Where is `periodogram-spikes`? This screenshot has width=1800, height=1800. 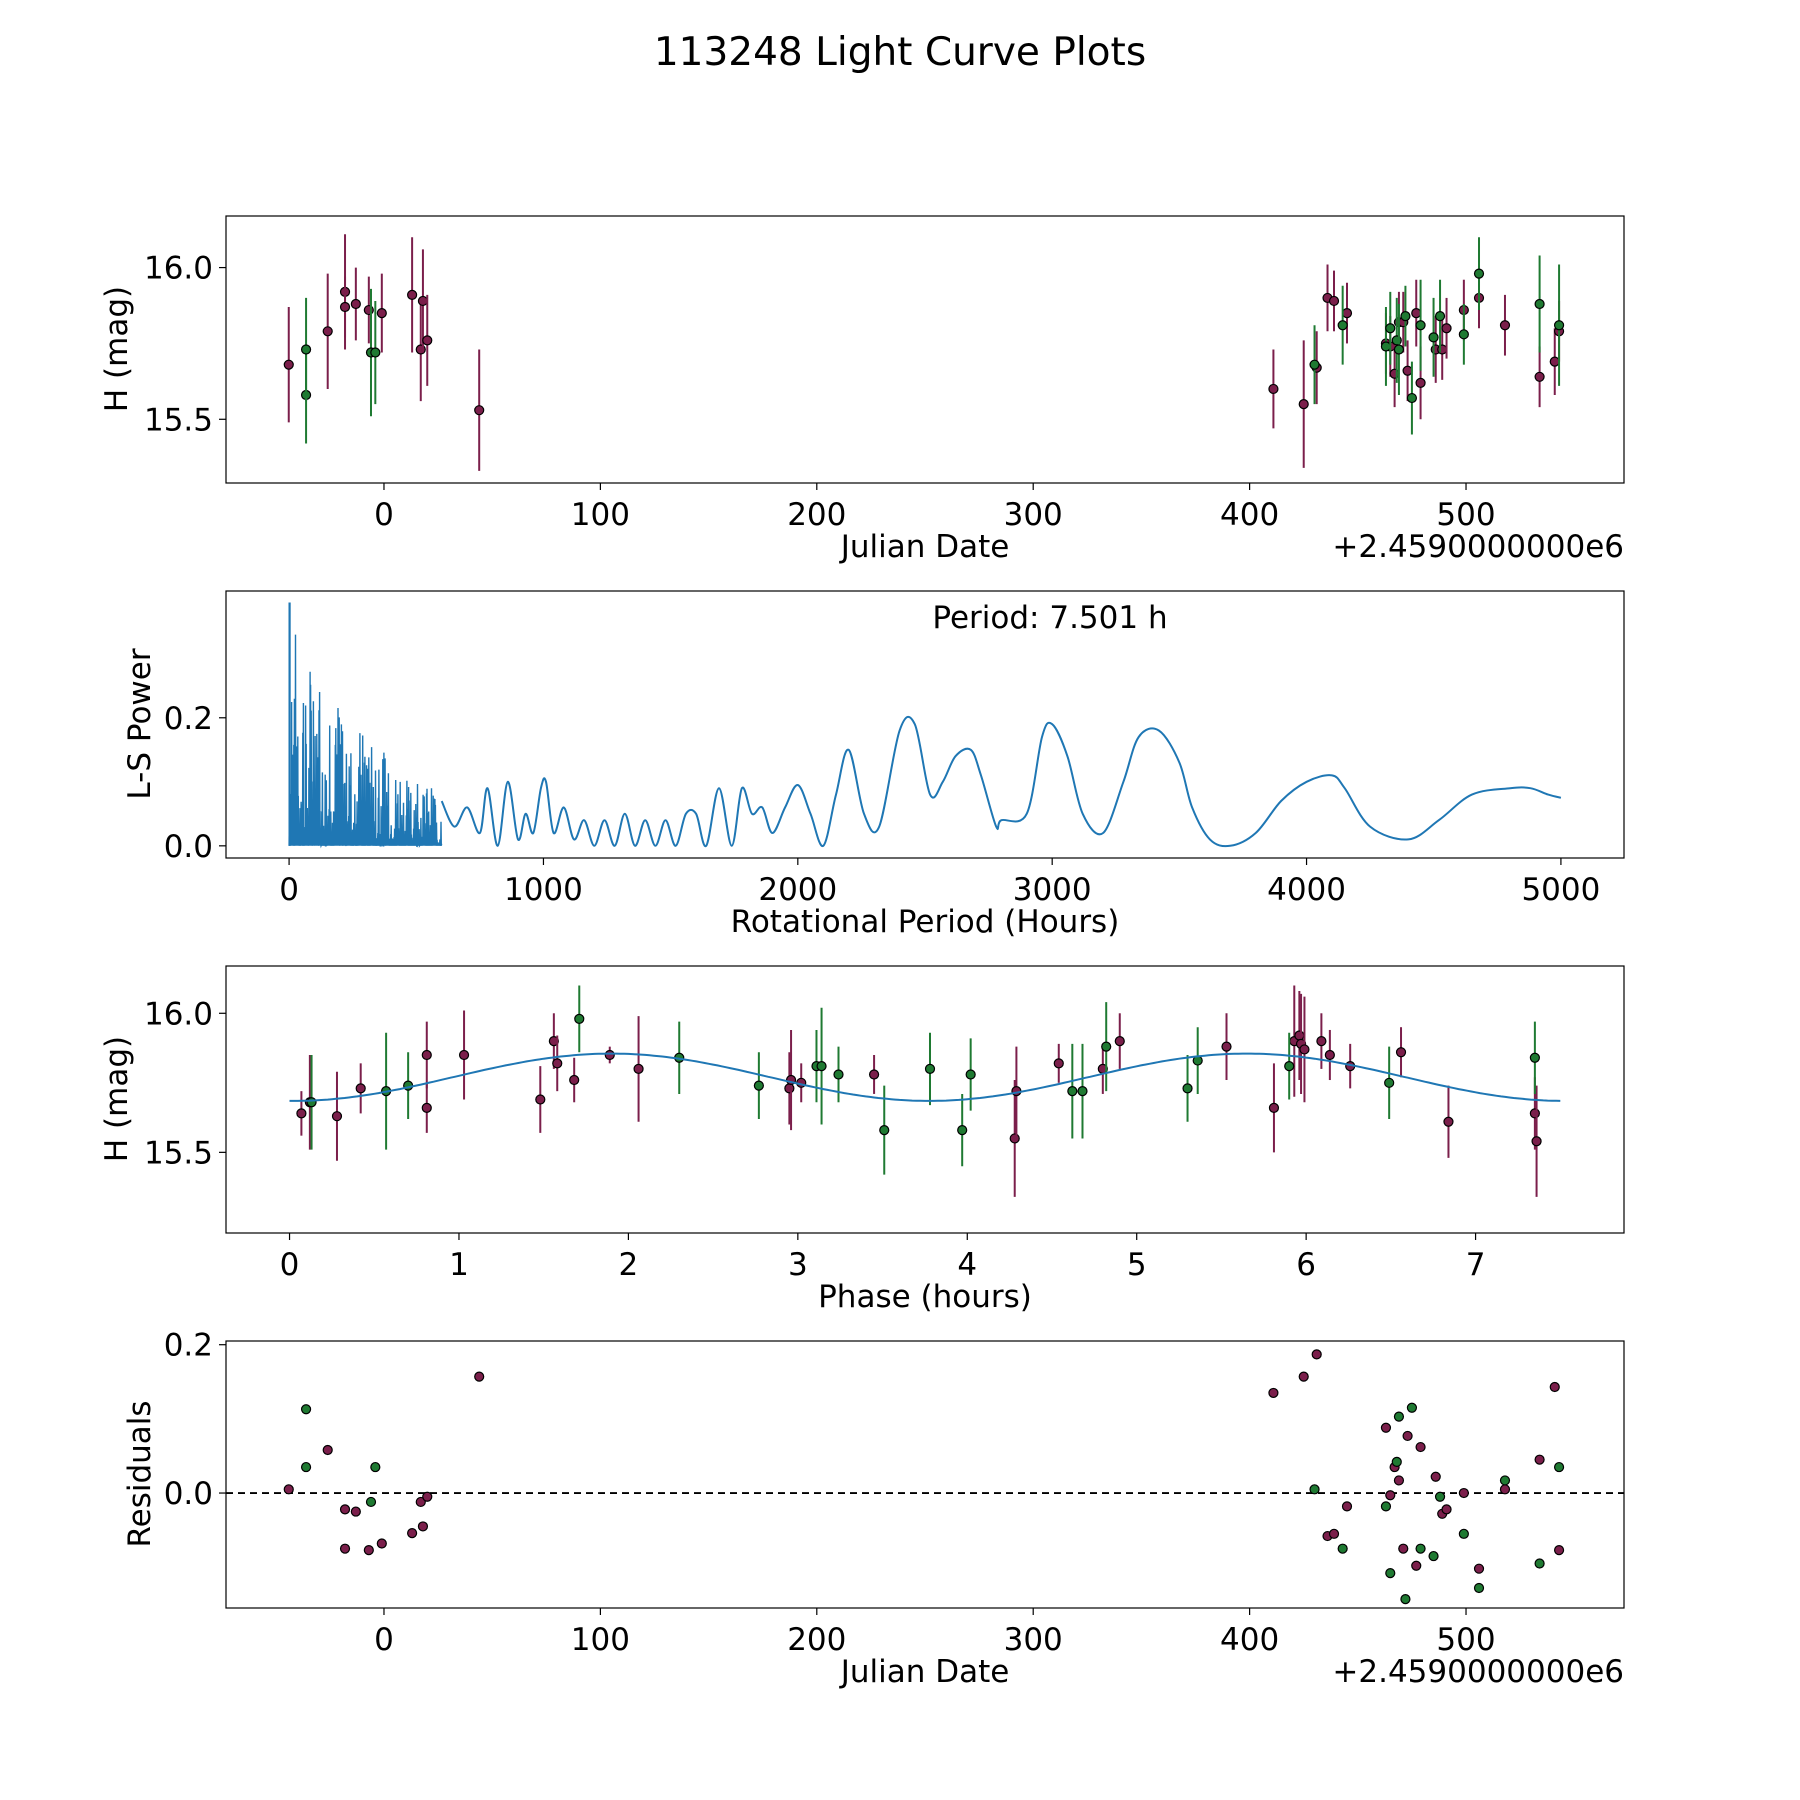
periodogram-spikes is located at coordinates (365, 741).